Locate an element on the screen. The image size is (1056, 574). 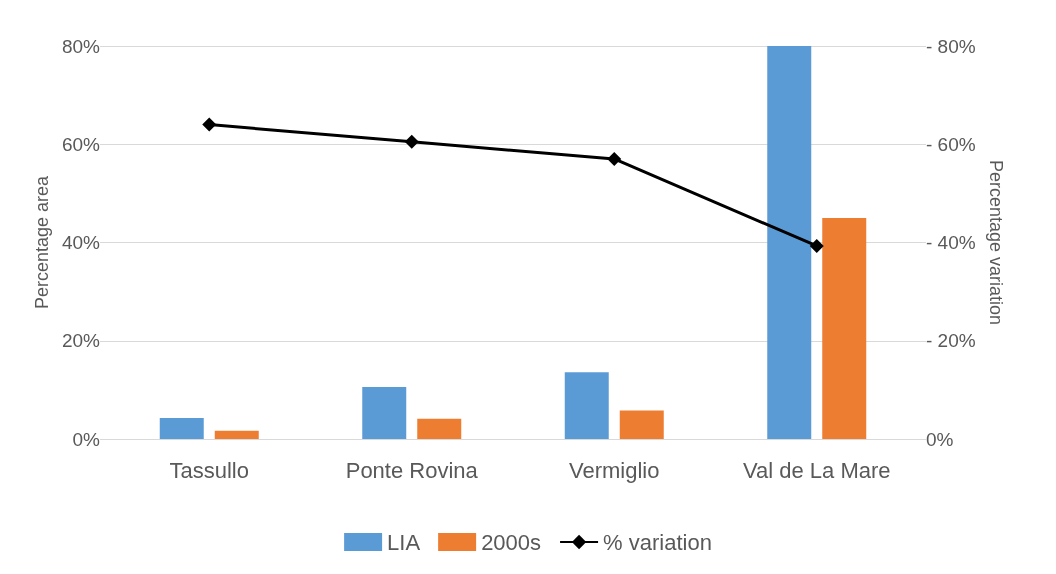
y-tick-label: 80% is located at coordinates (81, 46).